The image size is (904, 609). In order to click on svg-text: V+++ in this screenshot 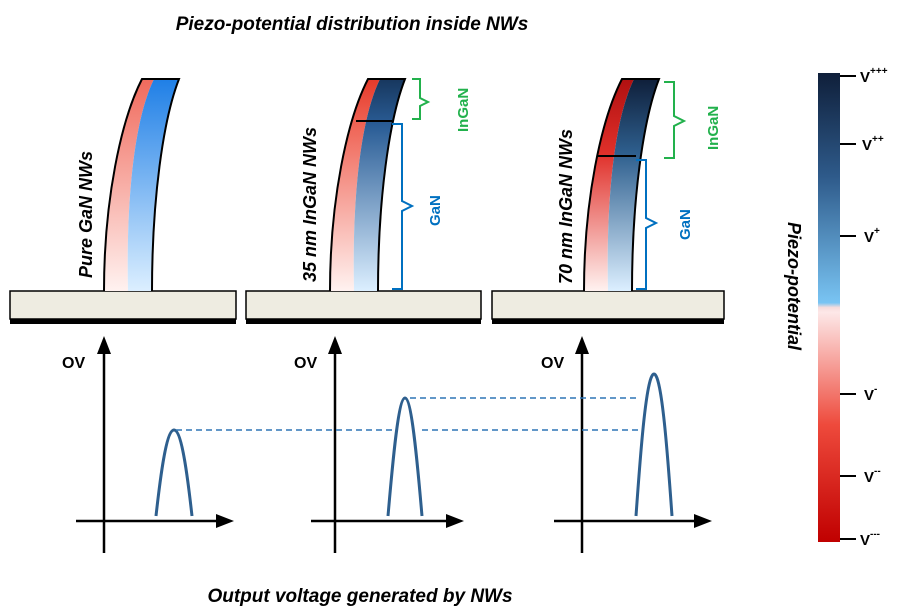, I will do `click(874, 76)`.